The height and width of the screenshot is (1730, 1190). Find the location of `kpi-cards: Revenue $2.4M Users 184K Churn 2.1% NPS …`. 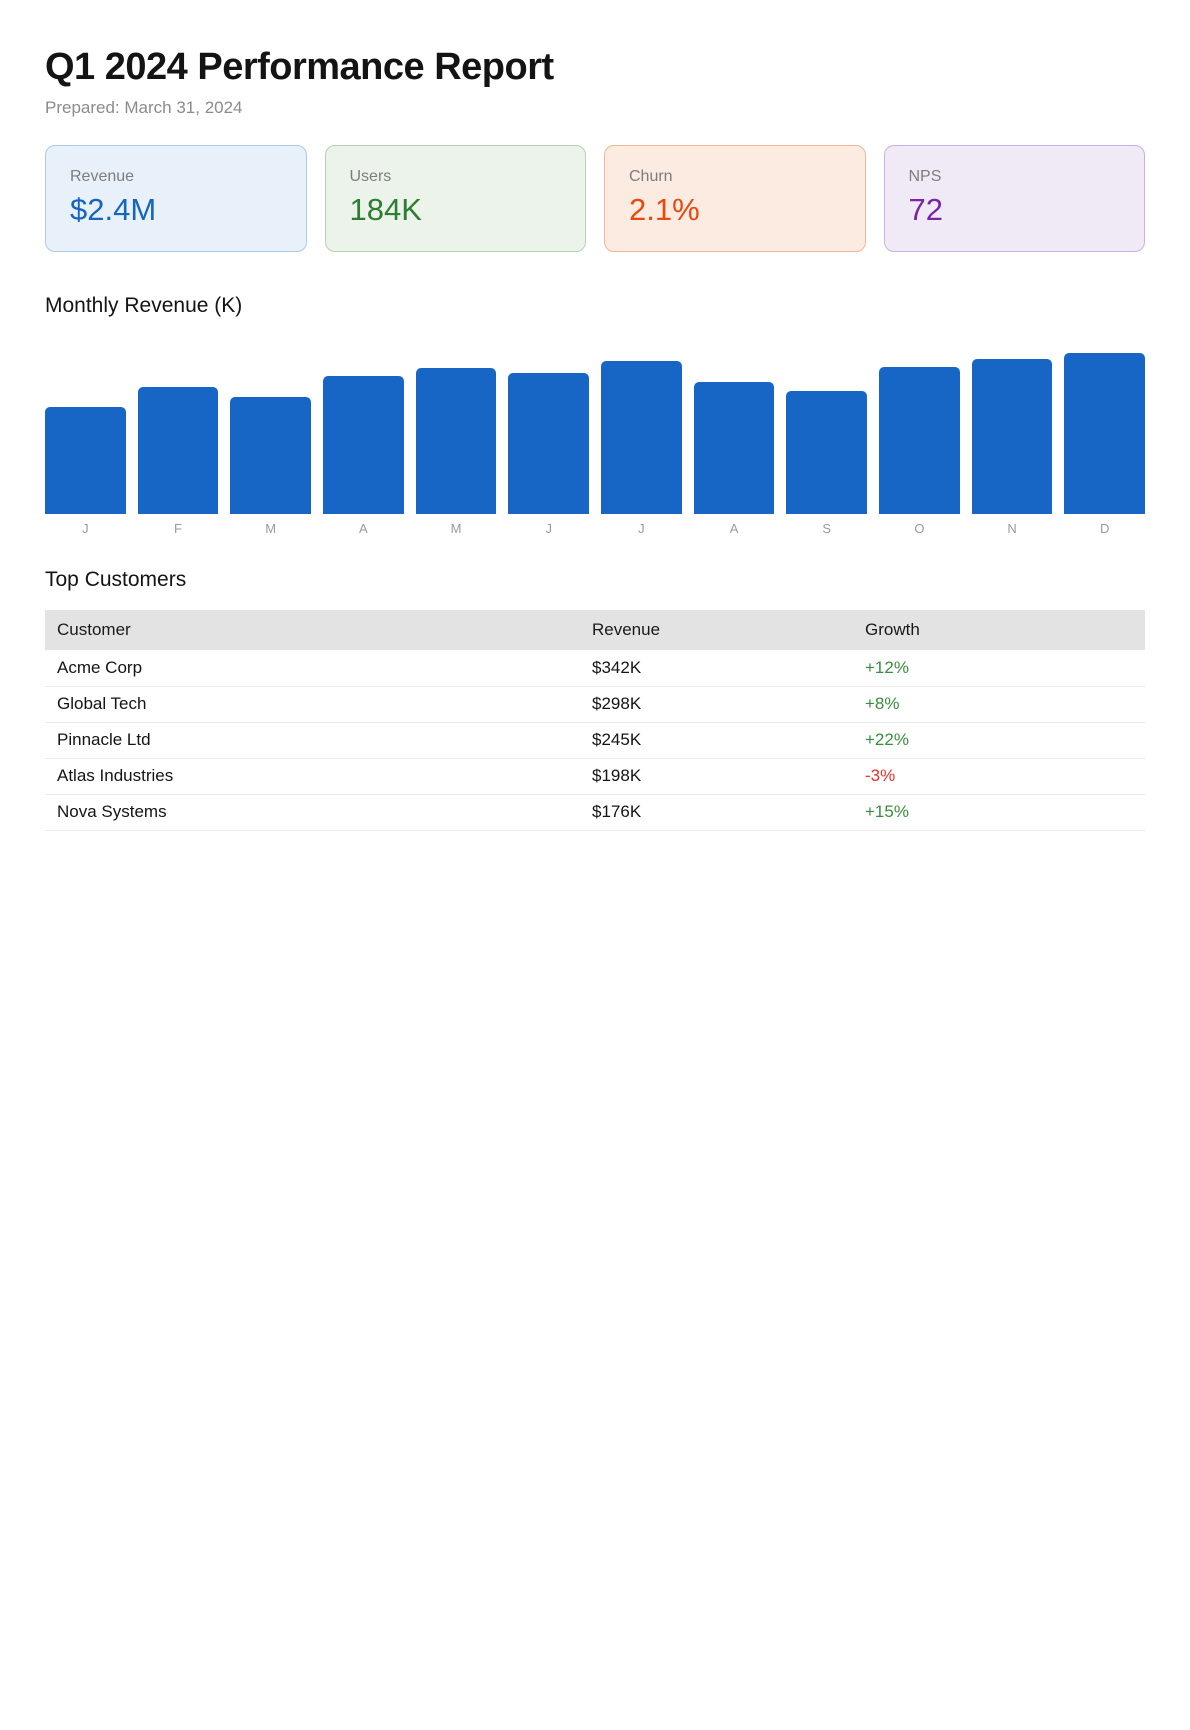

kpi-cards: Revenue $2.4M Users 184K Churn 2.1% NPS … is located at coordinates (595, 198).